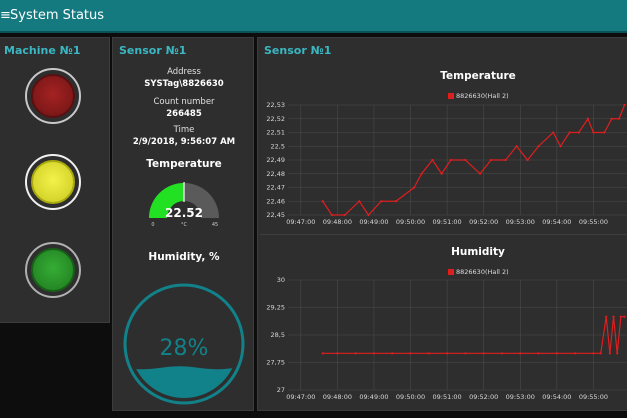  I want to click on temperature-gauge: 22.52 0 °C 45, so click(184, 204).